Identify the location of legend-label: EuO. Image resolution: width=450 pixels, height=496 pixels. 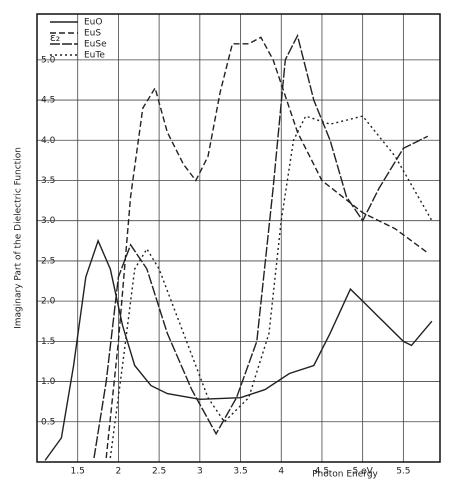
(93, 23).